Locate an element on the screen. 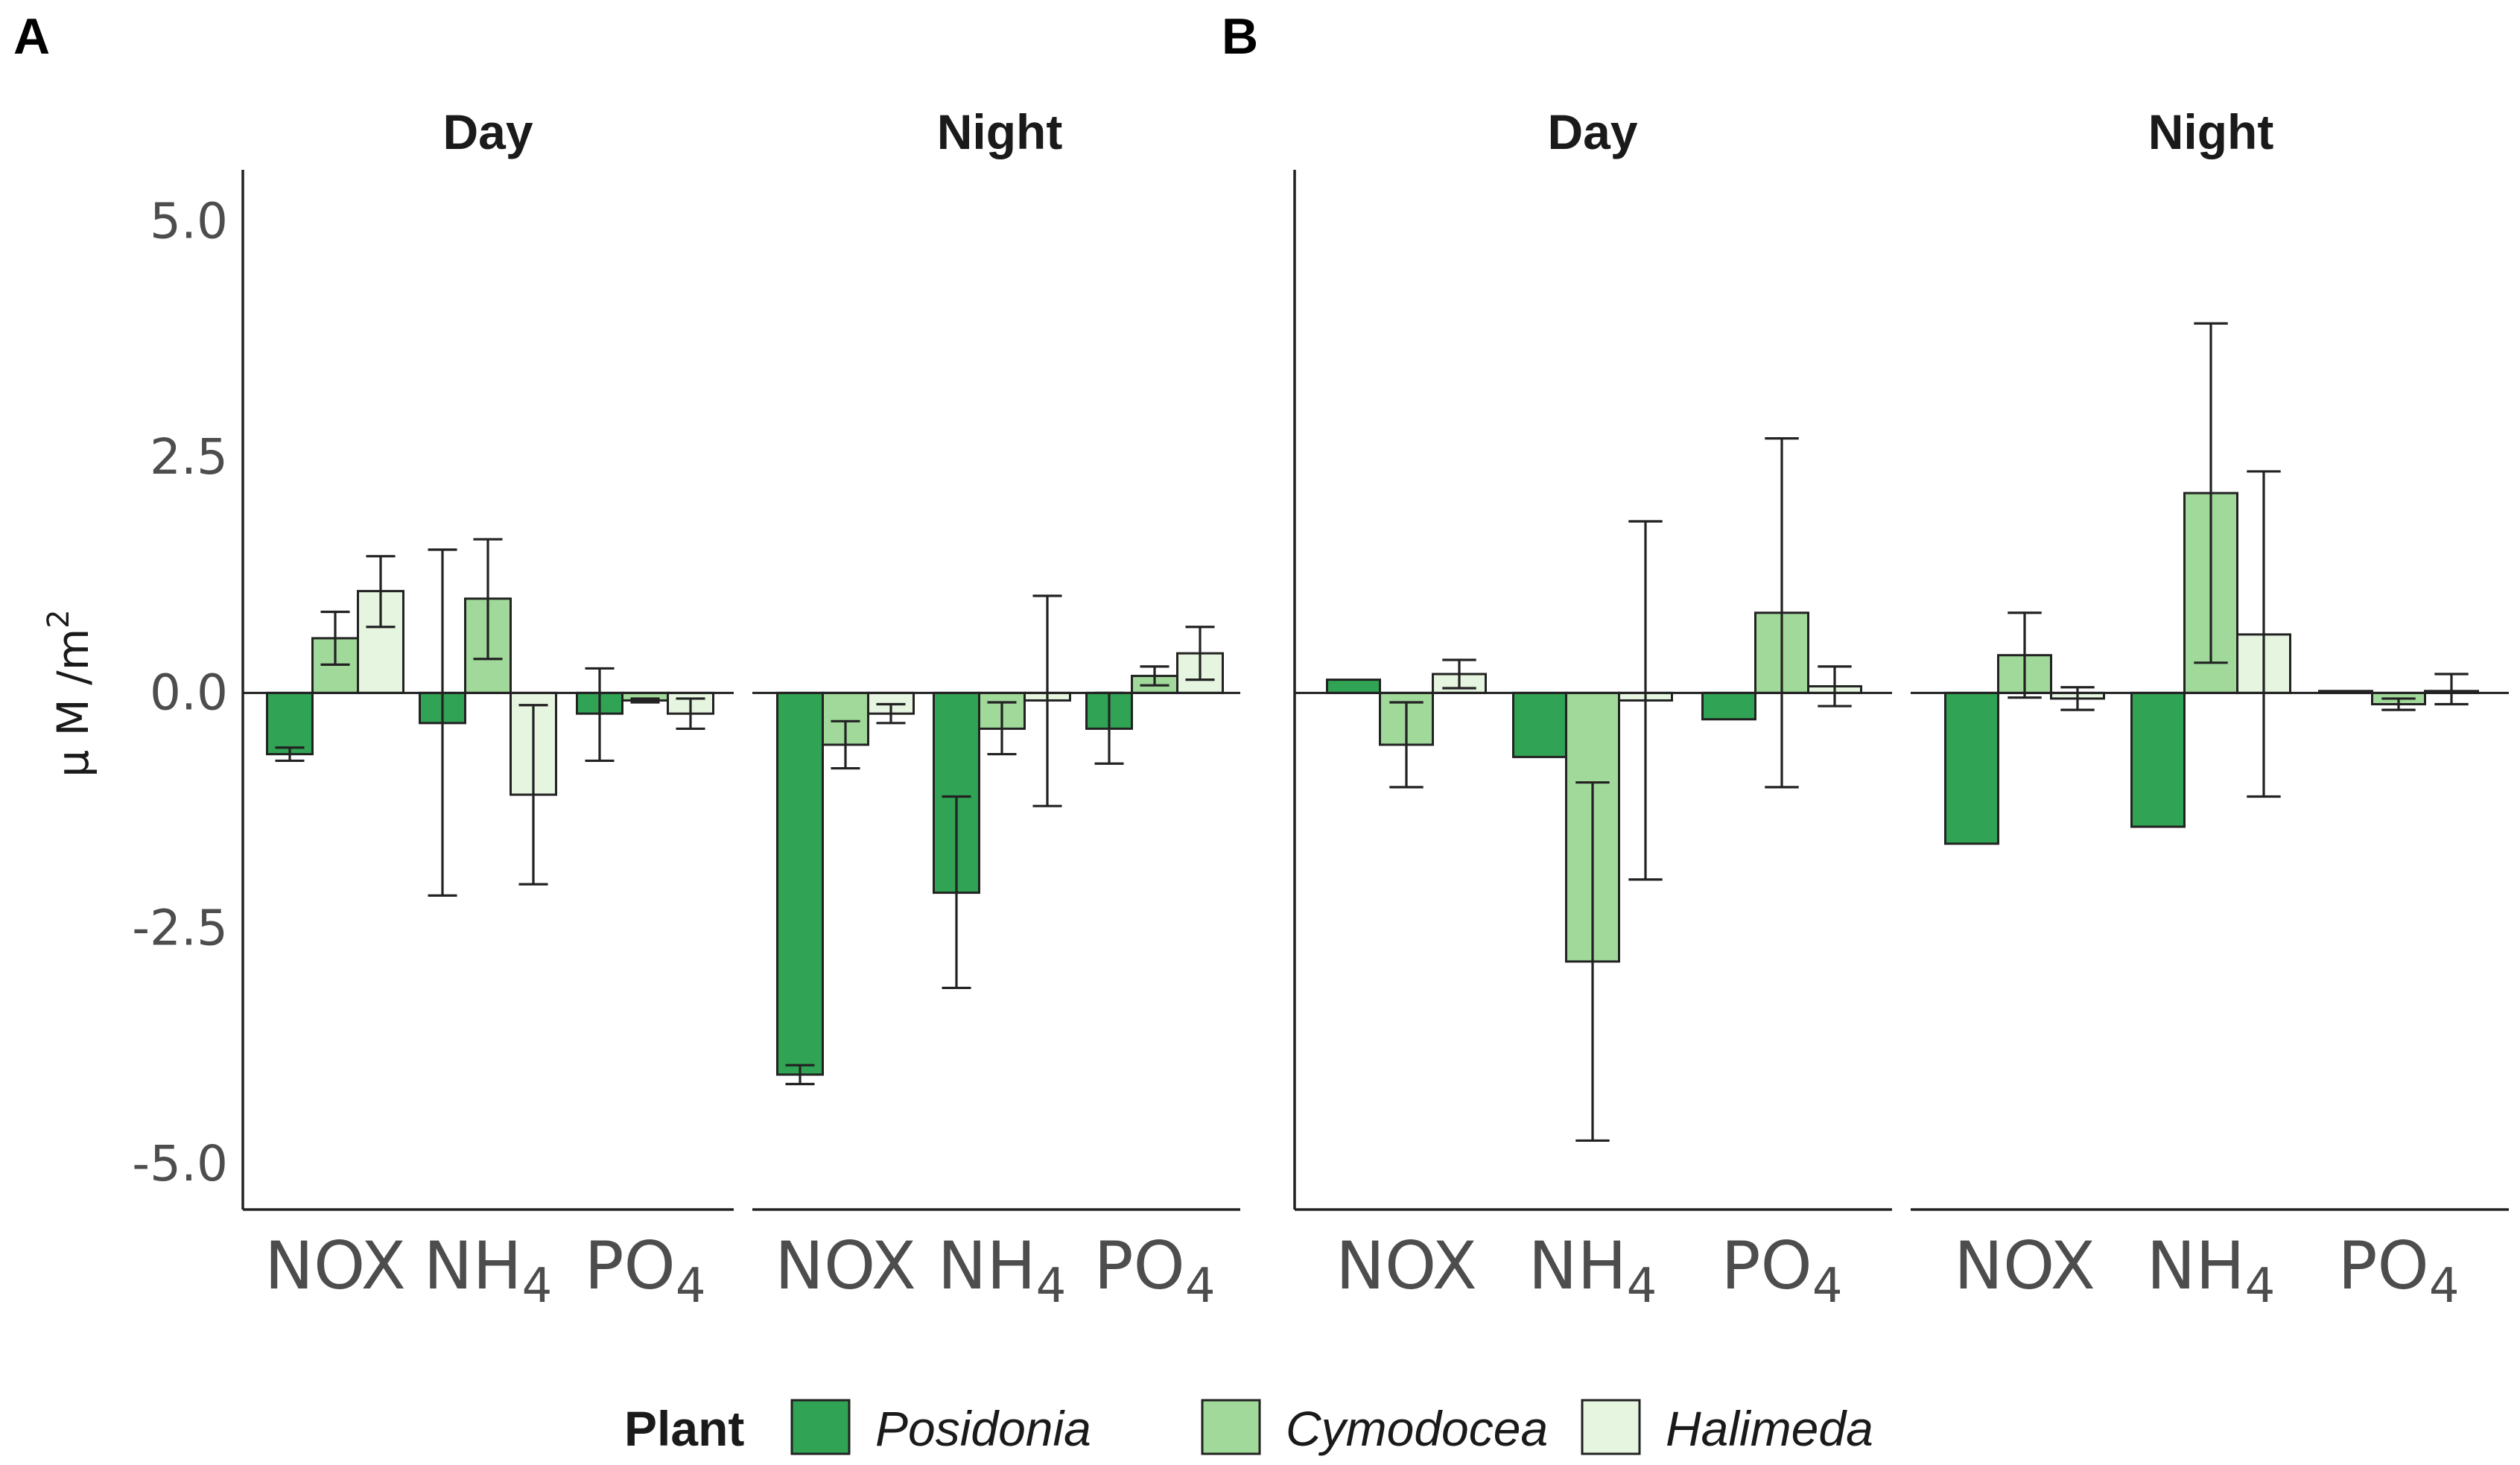 The height and width of the screenshot is (1465, 2520). y-tick-label: -5.0 is located at coordinates (180, 1163).